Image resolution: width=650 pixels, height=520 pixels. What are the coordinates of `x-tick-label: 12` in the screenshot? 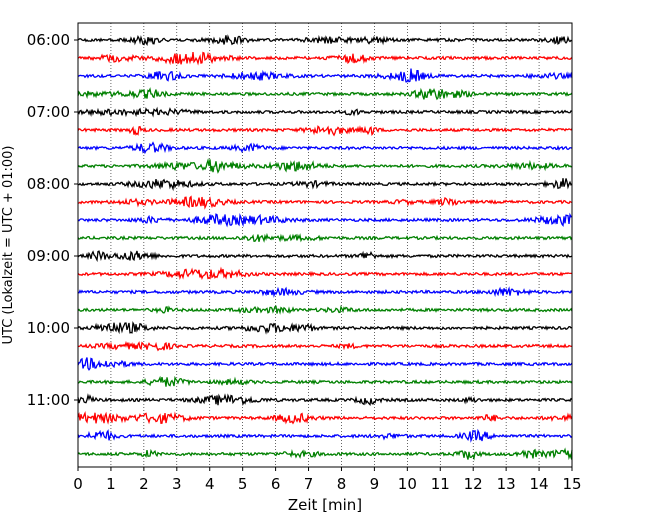 It's located at (473, 484).